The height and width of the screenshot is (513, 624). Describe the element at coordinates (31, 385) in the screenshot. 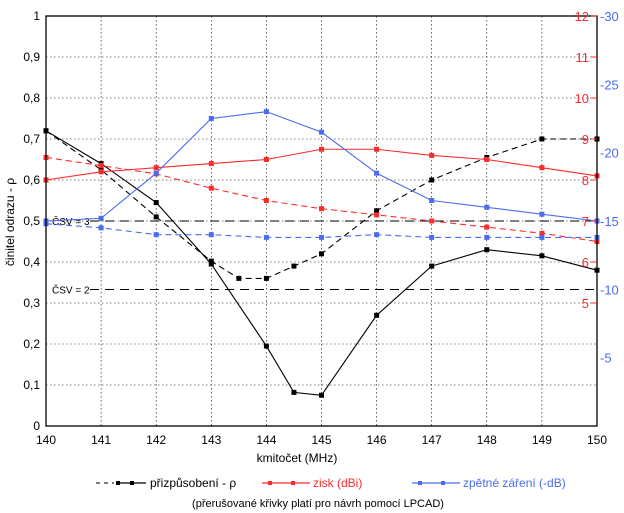

I see `y-tick-label: 0,1` at that location.